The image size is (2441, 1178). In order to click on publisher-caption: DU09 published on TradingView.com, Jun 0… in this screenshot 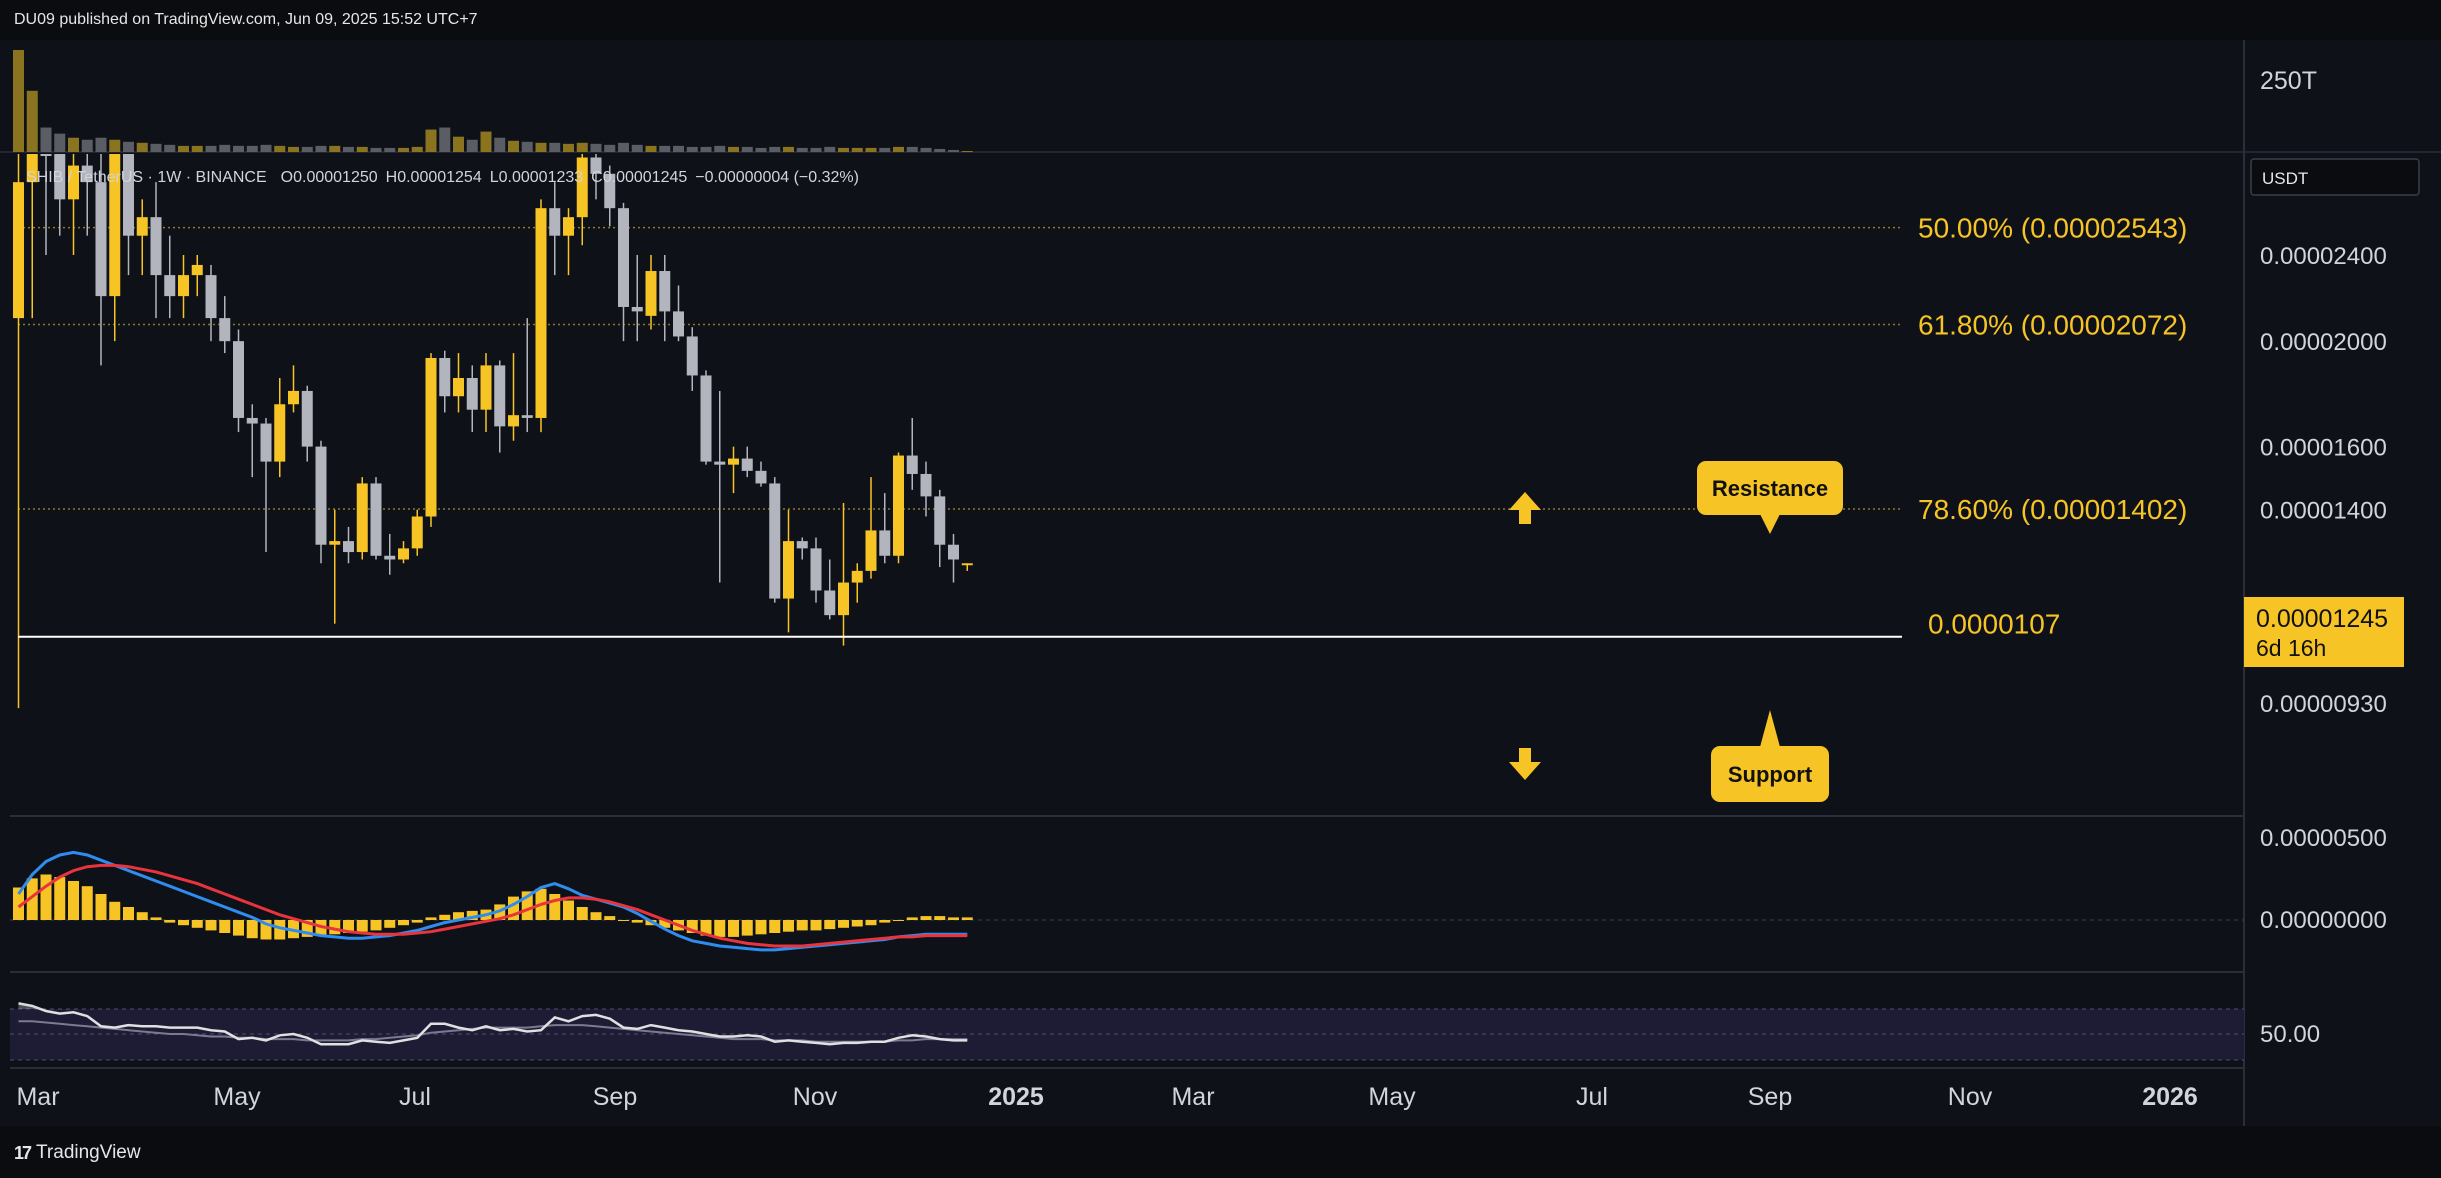, I will do `click(246, 19)`.